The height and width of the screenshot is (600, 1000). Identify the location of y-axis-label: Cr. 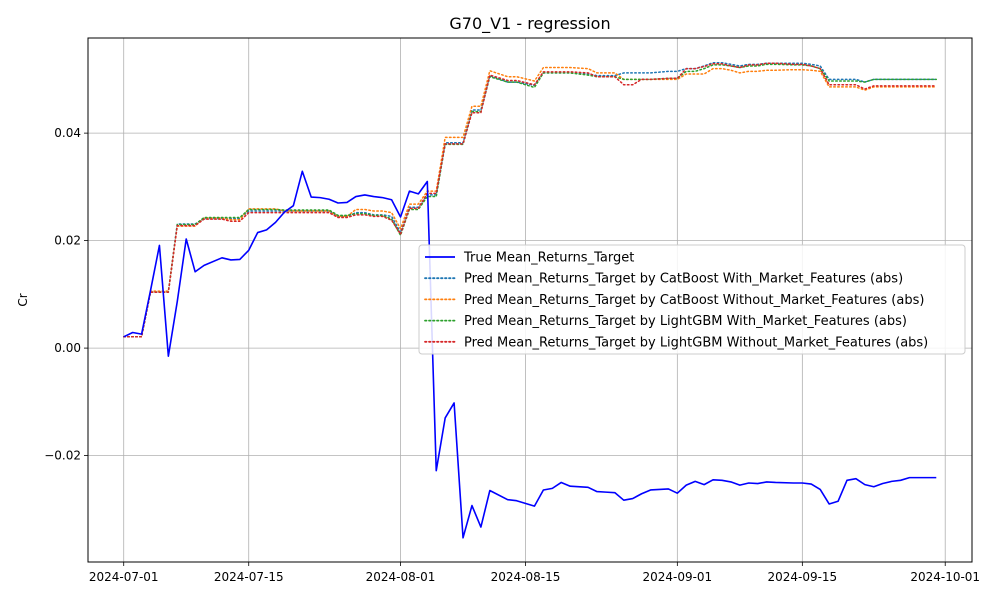
(23, 299).